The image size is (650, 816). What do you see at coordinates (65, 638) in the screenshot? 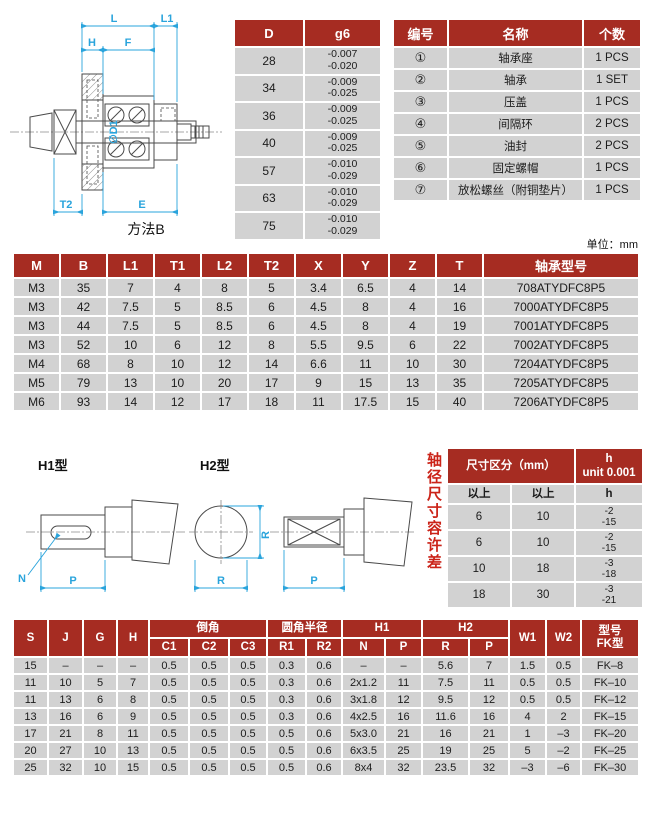
I see `column-header-j: J` at bounding box center [65, 638].